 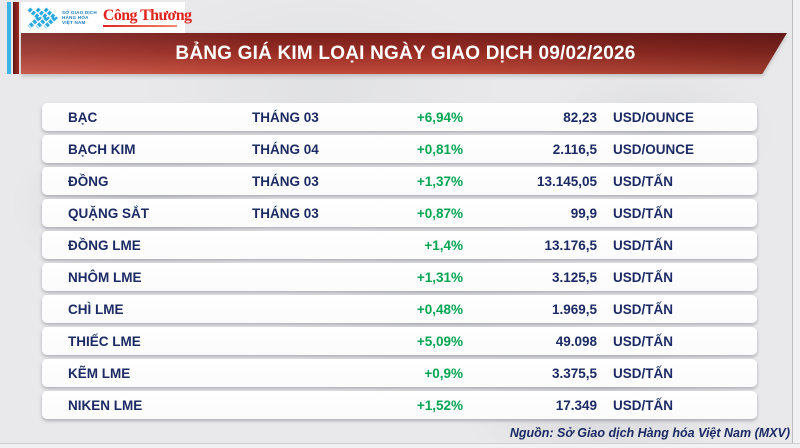 I want to click on accent-bar-red, so click(x=16, y=38).